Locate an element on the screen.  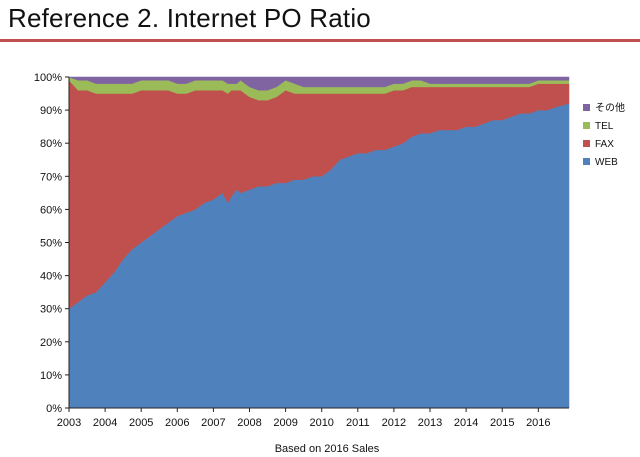
x-tick-label: 2014 is located at coordinates (466, 423).